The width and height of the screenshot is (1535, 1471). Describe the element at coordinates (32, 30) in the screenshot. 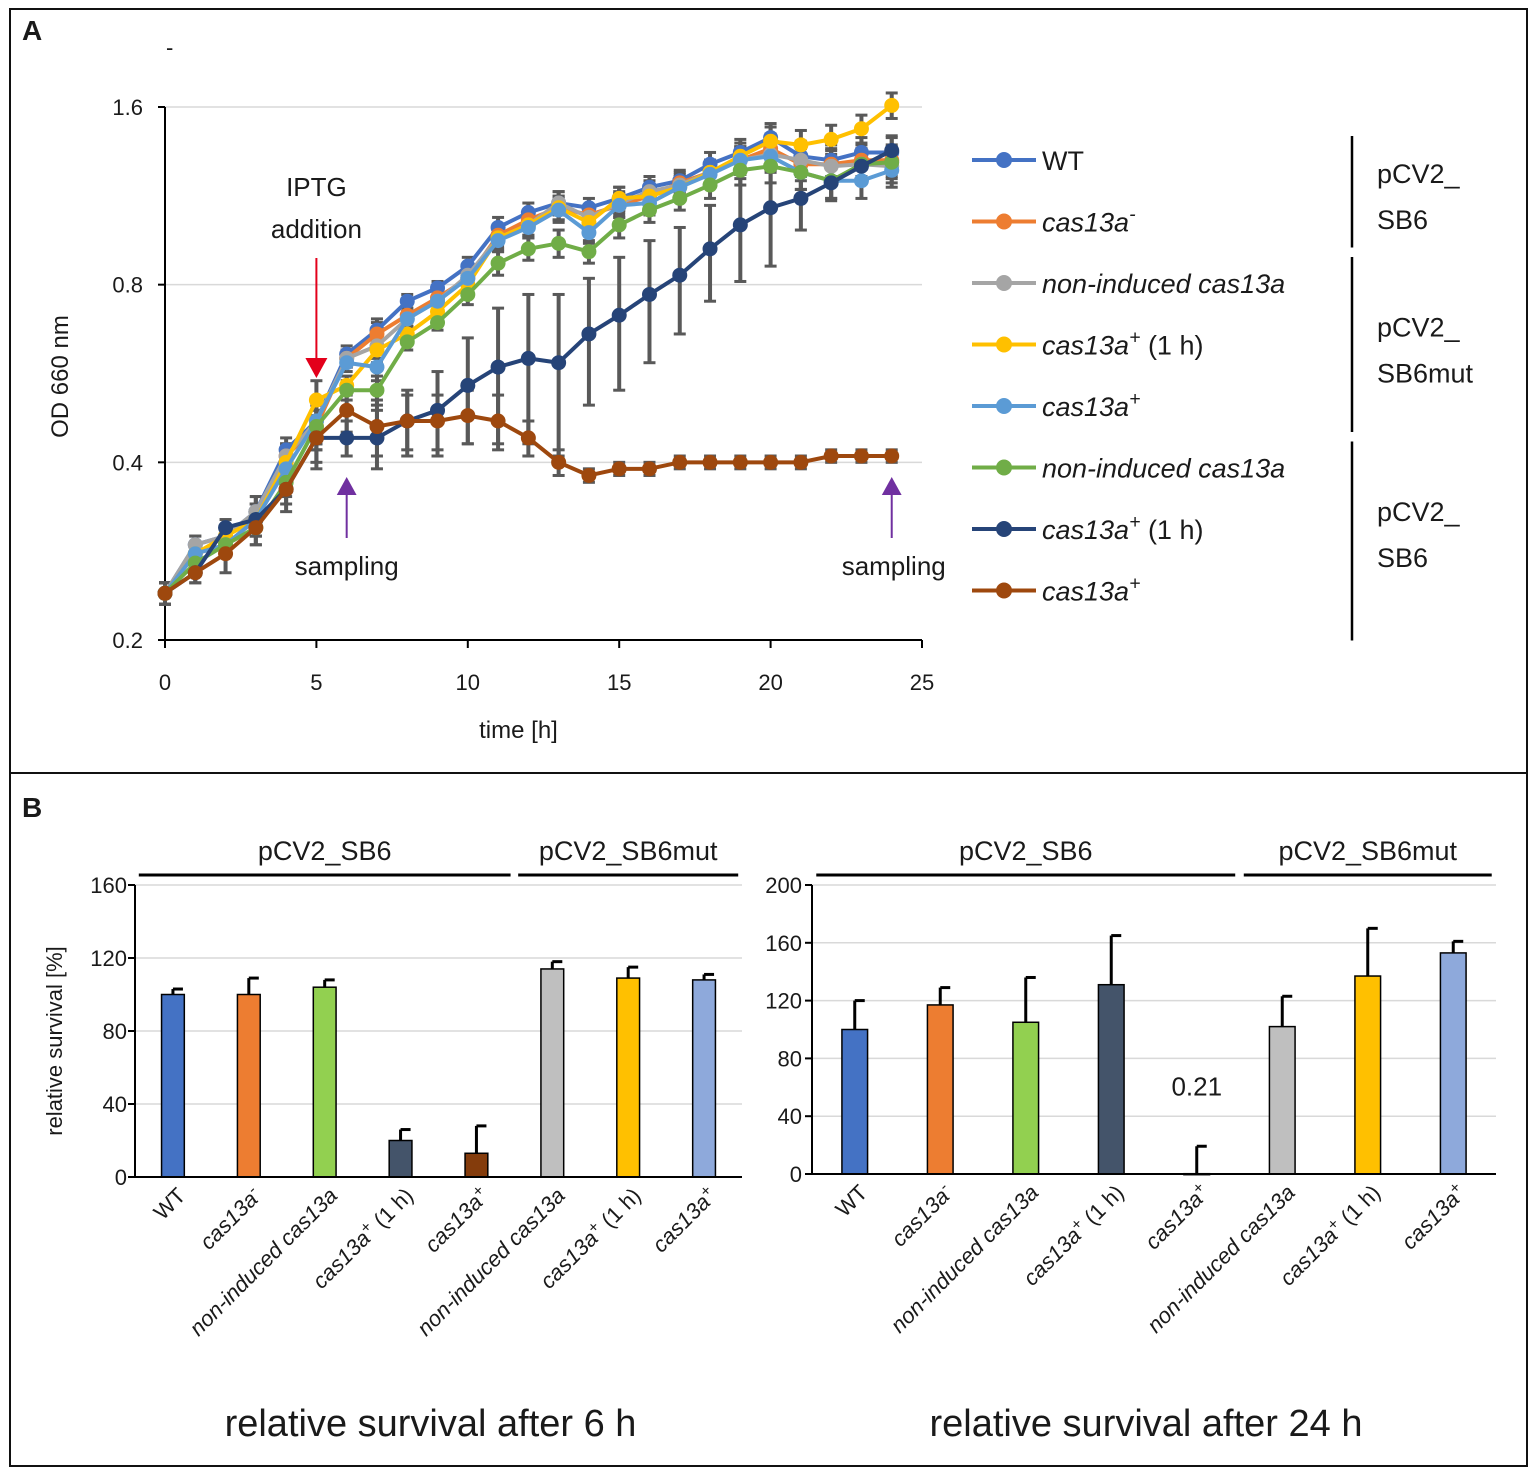

I see `panel-letter-a: A` at that location.